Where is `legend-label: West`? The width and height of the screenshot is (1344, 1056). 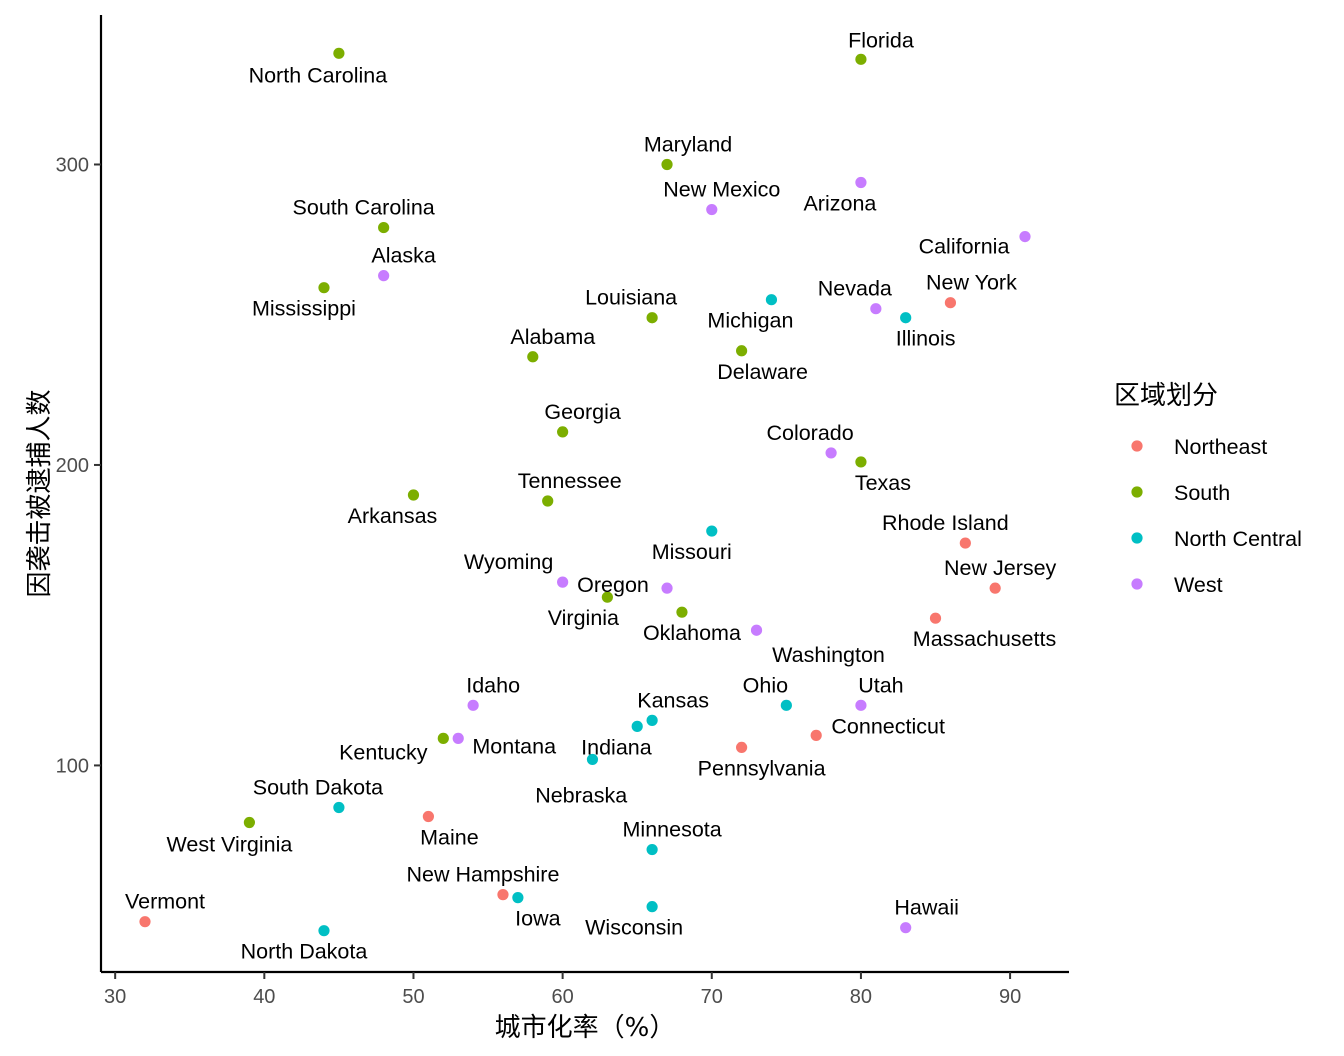 legend-label: West is located at coordinates (1198, 585).